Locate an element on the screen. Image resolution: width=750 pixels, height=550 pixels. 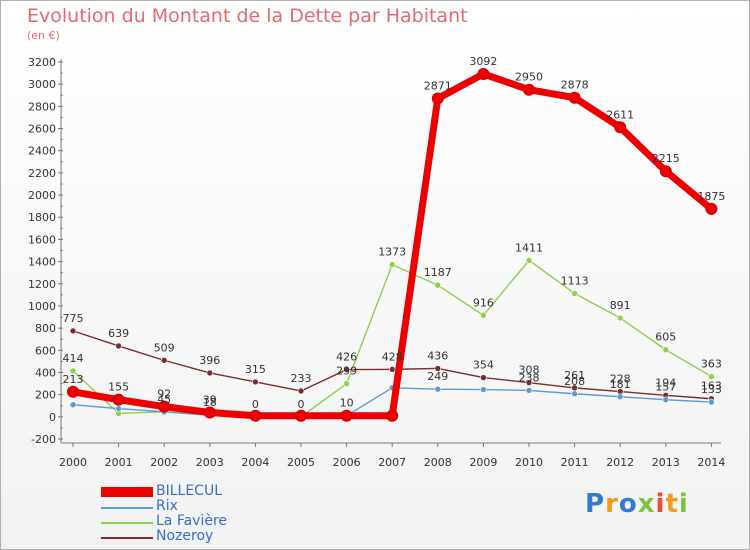
data-label: 39 is located at coordinates (210, 399).